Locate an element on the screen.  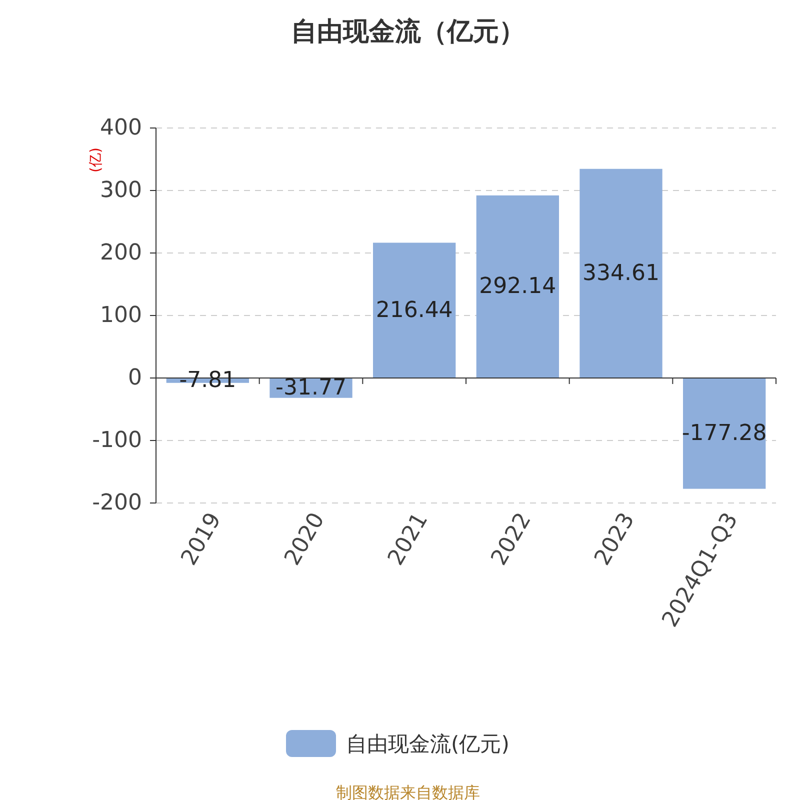
data-label: 216.44 is located at coordinates (414, 310).